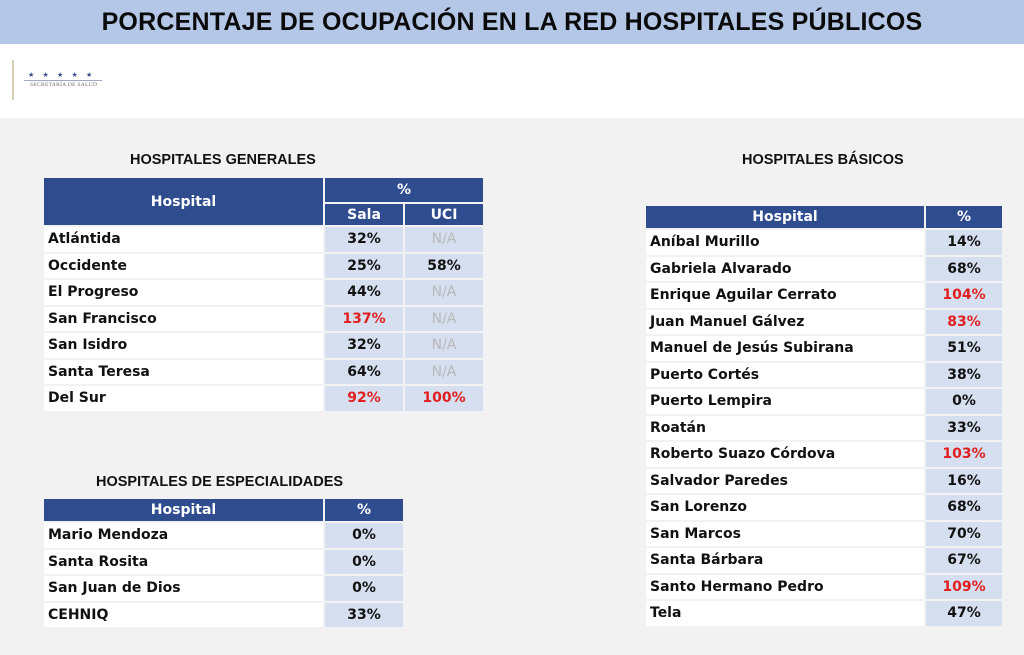 Image resolution: width=1024 pixels, height=655 pixels. Describe the element at coordinates (785, 401) in the screenshot. I see `hospital-name: Puerto Lempira` at that location.